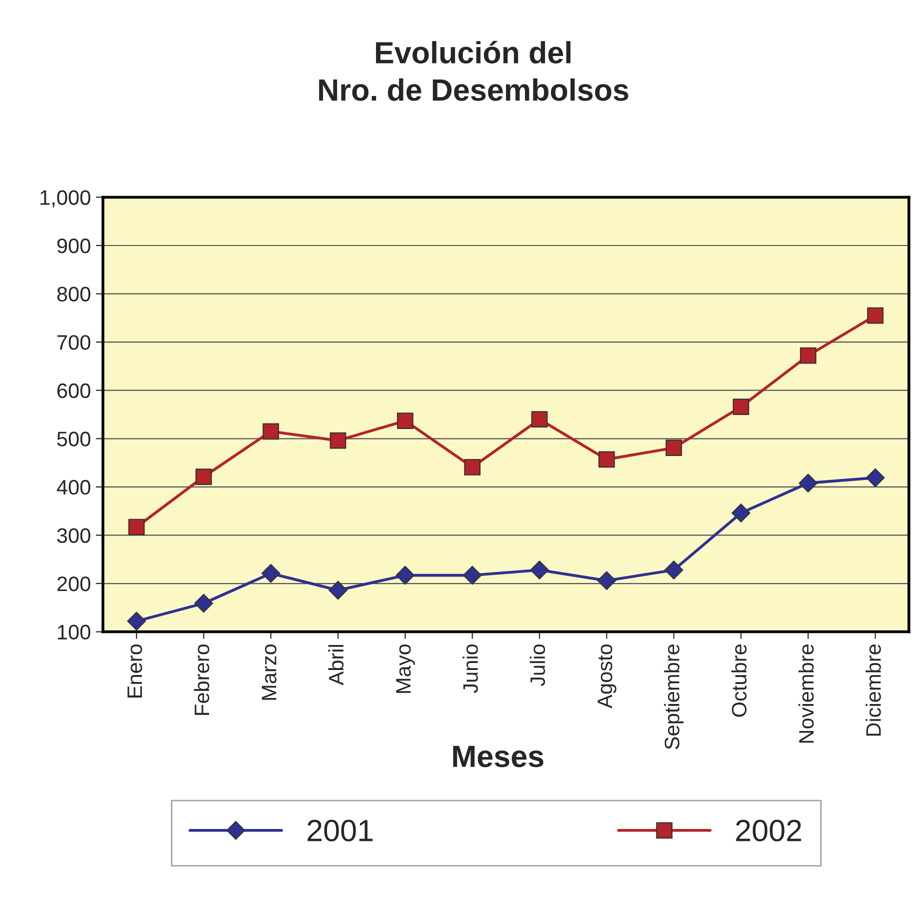 The image size is (919, 913). I want to click on y-tick-label: 900, so click(73, 246).